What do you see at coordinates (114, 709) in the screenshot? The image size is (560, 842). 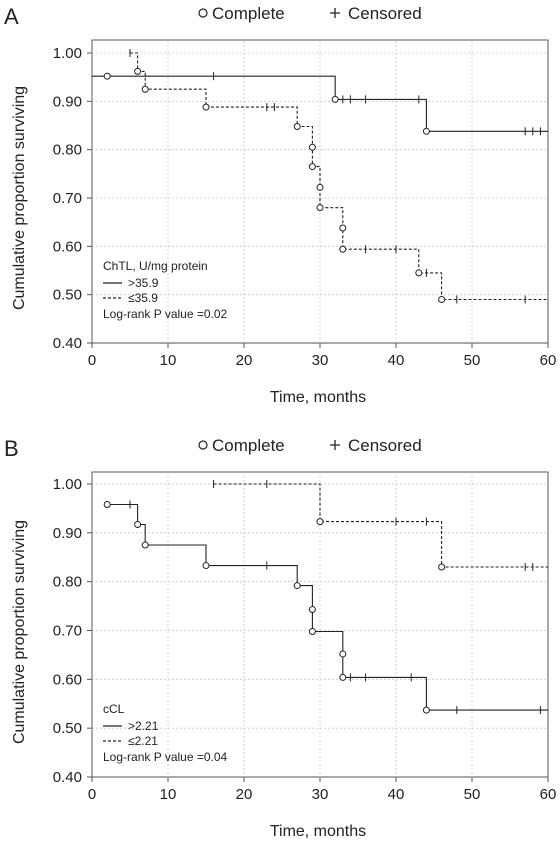 I see `legend-title: cCL` at bounding box center [114, 709].